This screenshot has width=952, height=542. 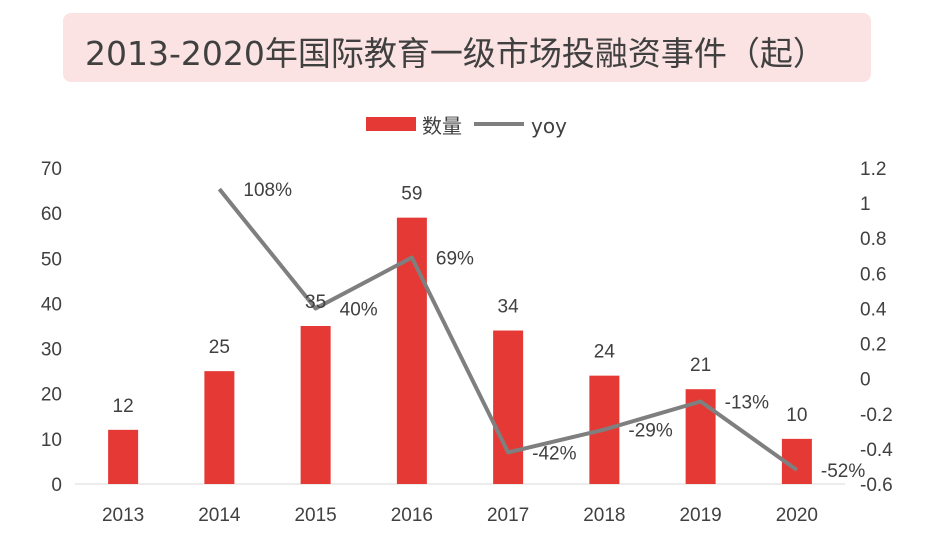 I want to click on legend-label-bar: 数量, so click(x=442, y=126).